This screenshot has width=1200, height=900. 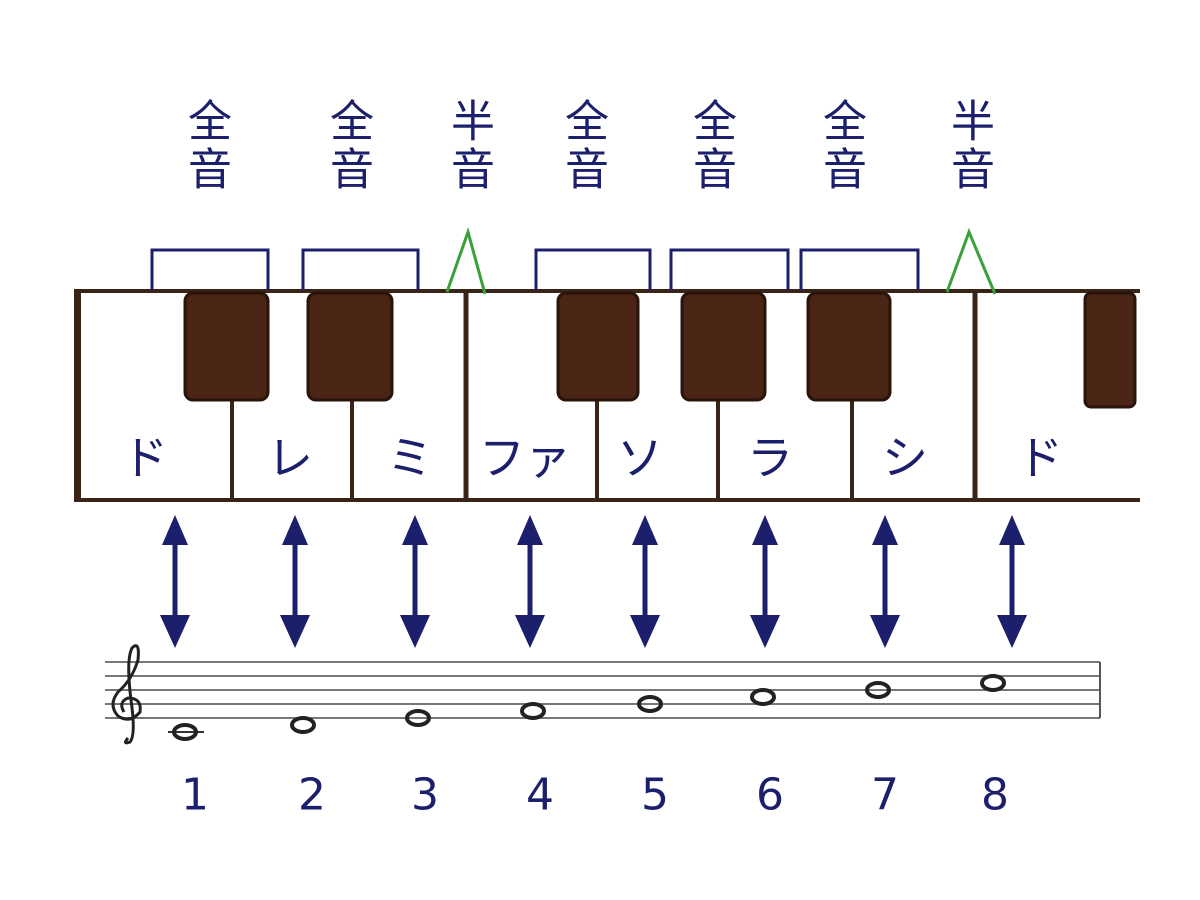 What do you see at coordinates (410, 458) in the screenshot?
I see `key-label: ミ` at bounding box center [410, 458].